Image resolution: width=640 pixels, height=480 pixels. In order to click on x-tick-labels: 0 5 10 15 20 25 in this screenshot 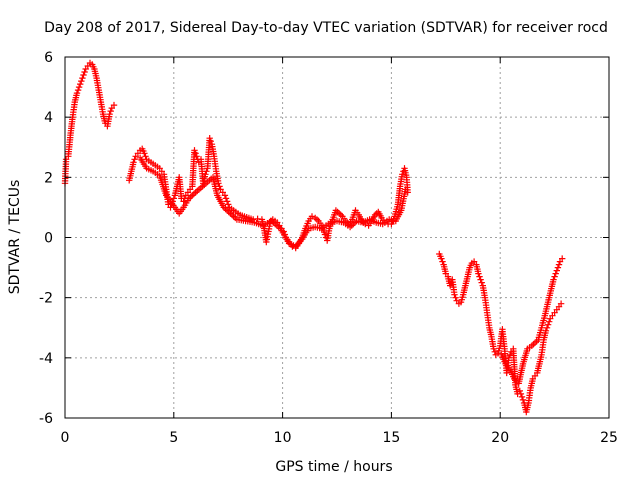, I will do `click(339, 438)`.